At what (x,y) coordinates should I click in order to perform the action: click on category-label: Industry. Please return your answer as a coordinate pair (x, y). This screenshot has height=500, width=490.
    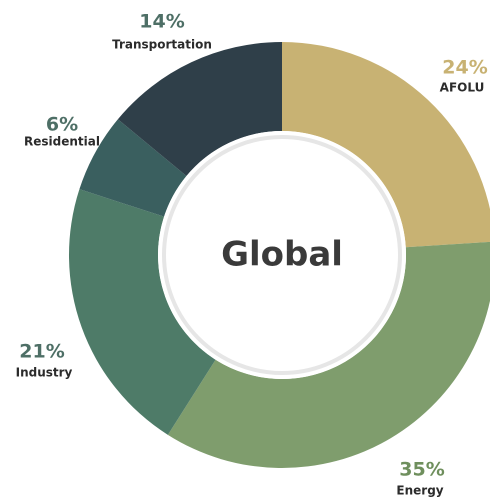
    Looking at the image, I should click on (44, 373).